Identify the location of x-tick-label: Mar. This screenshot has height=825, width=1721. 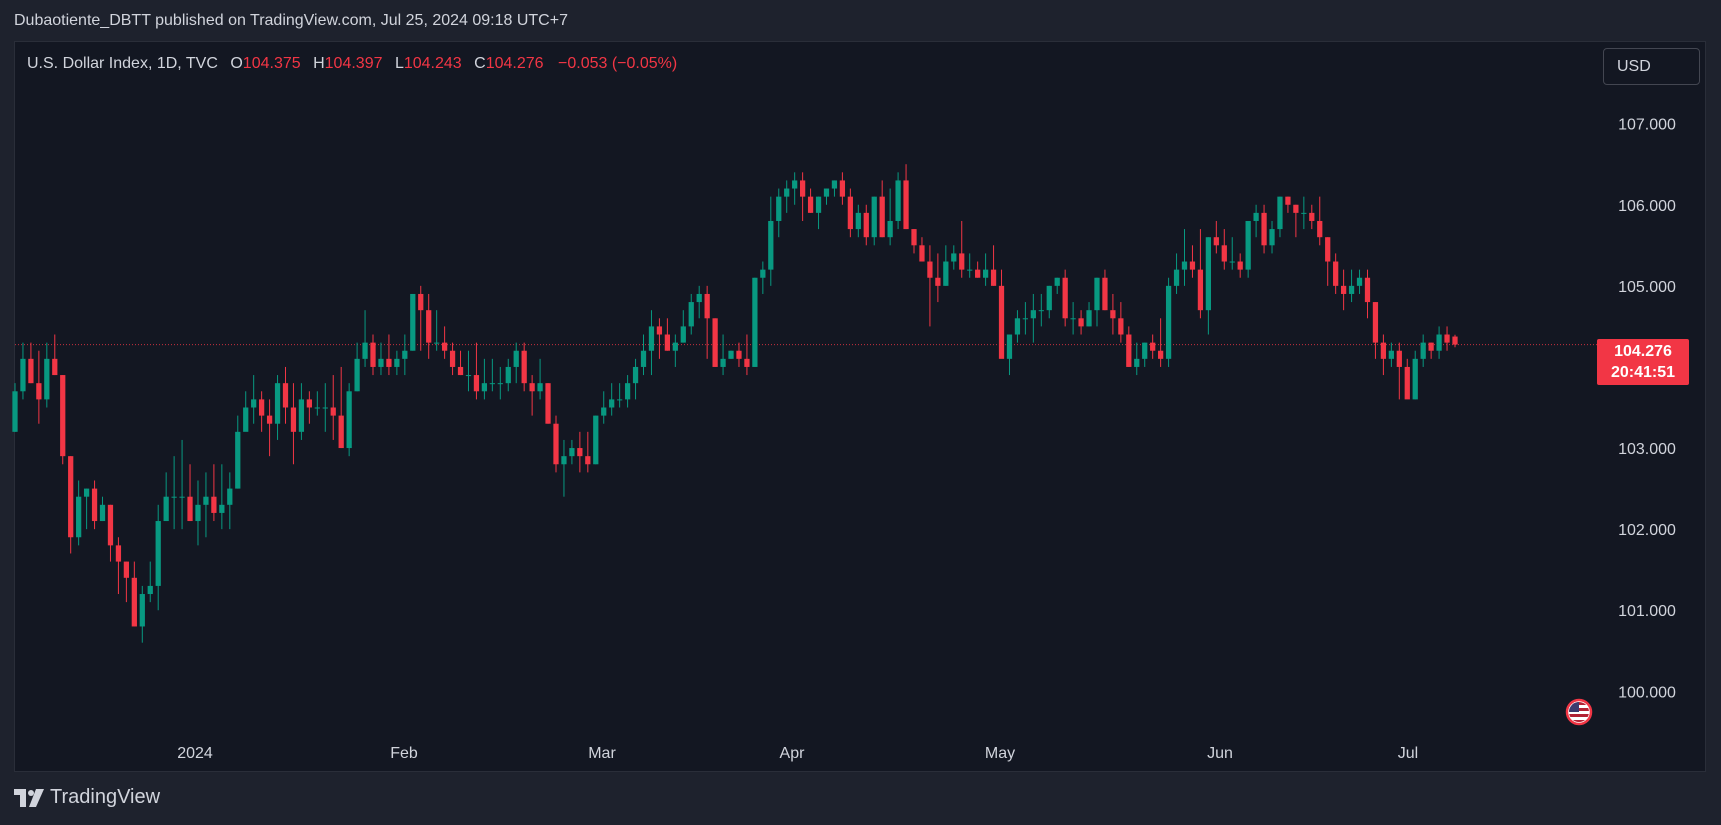
(602, 753).